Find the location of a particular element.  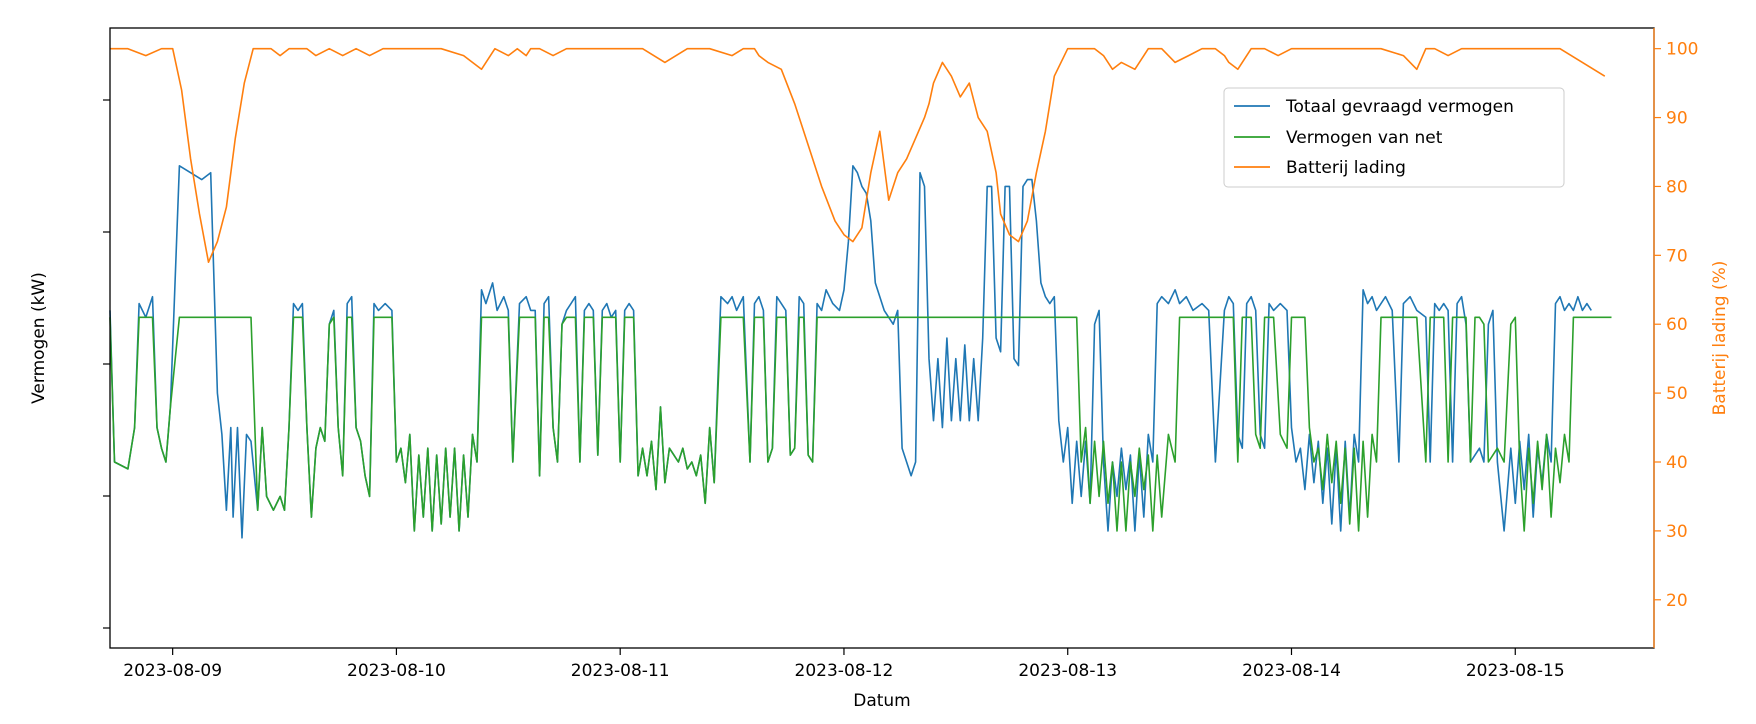

legend-box is located at coordinates (1394, 137).